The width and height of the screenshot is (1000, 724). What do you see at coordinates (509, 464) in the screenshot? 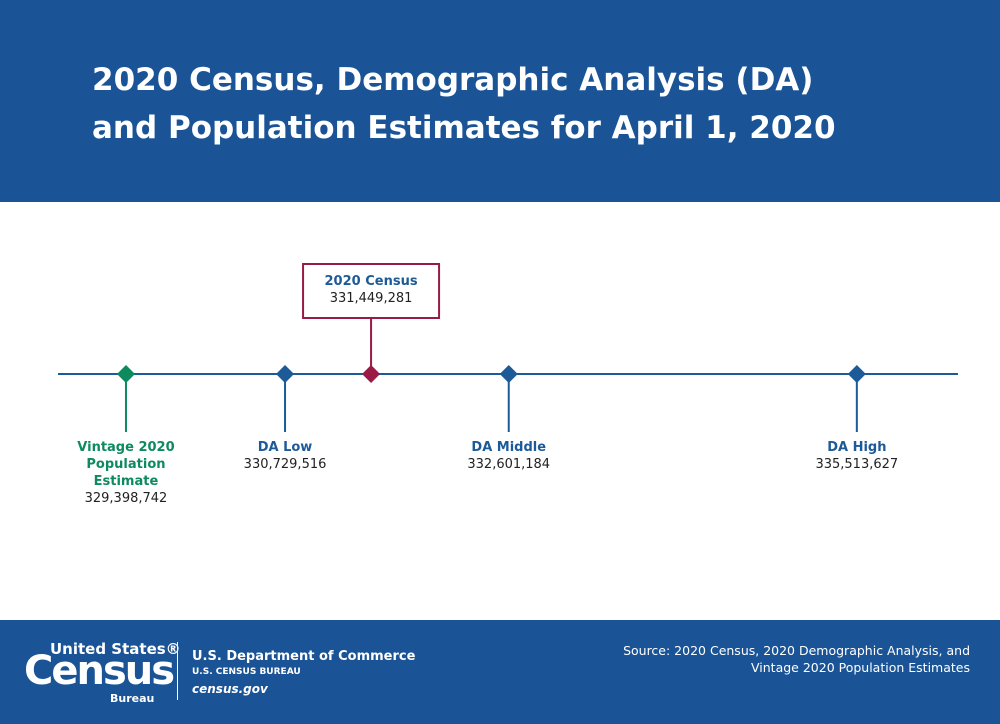
I see `point-value: 332,601,184` at bounding box center [509, 464].